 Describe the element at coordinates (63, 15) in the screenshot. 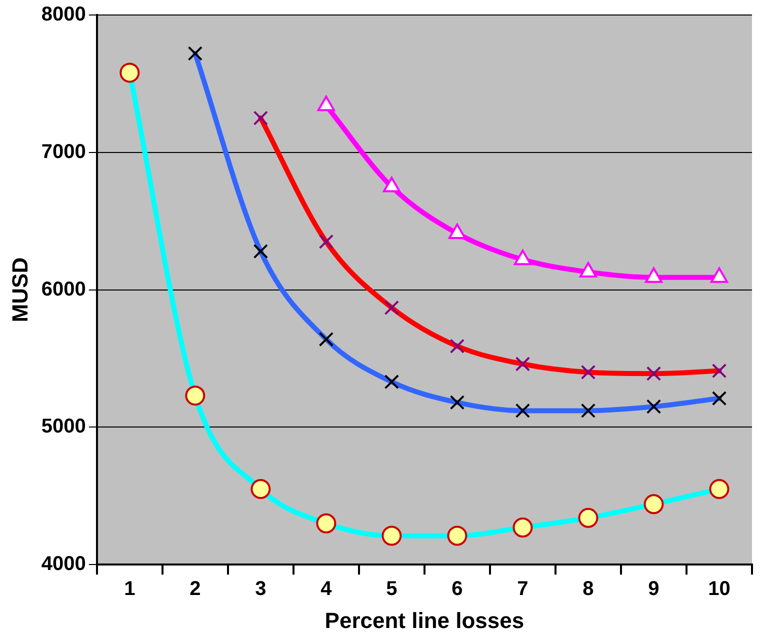

I see `y-tick-label: 8000` at that location.